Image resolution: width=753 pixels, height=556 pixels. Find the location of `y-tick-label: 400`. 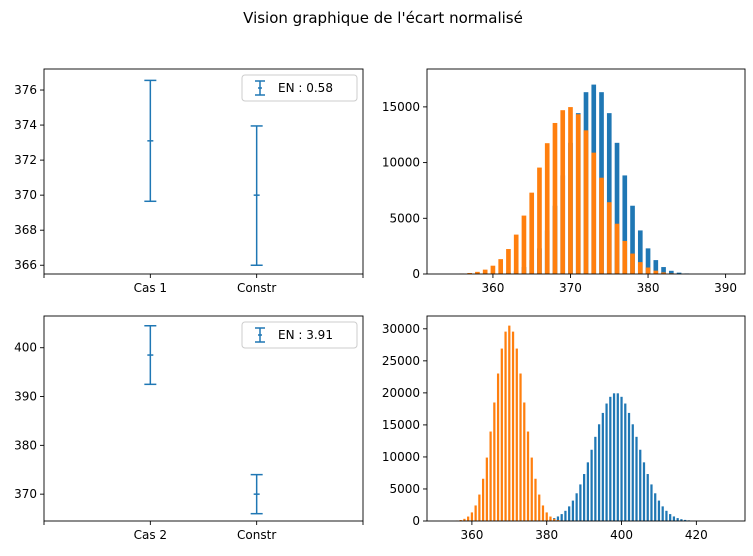

y-tick-label: 400 is located at coordinates (25, 348).